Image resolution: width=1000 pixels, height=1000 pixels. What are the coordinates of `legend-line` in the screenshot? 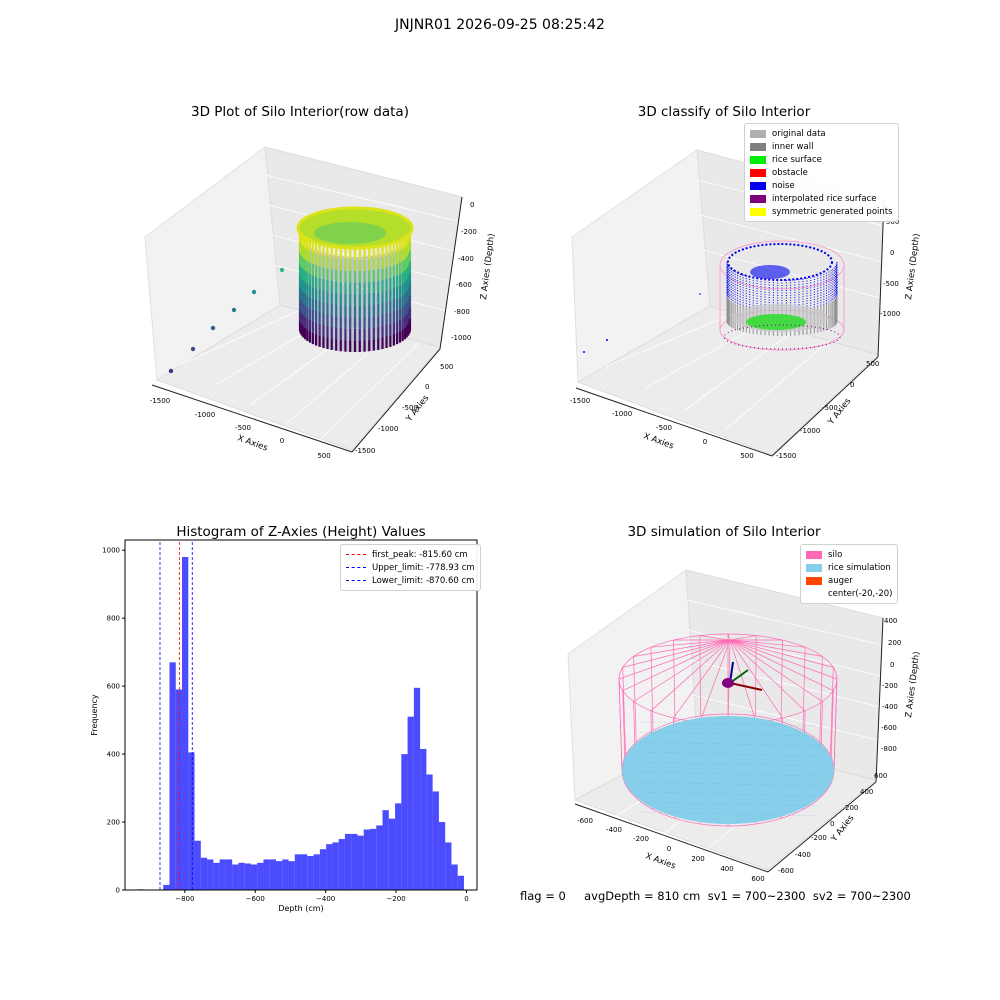 It's located at (356, 567).